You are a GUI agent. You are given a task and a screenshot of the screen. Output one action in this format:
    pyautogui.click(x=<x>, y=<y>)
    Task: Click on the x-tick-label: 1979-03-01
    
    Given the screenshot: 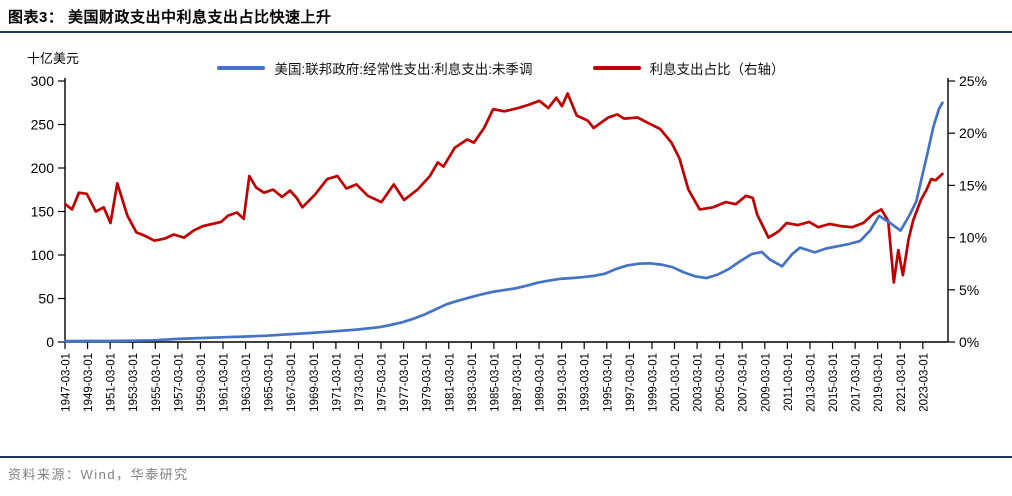 What is the action you would take?
    pyautogui.click(x=428, y=382)
    